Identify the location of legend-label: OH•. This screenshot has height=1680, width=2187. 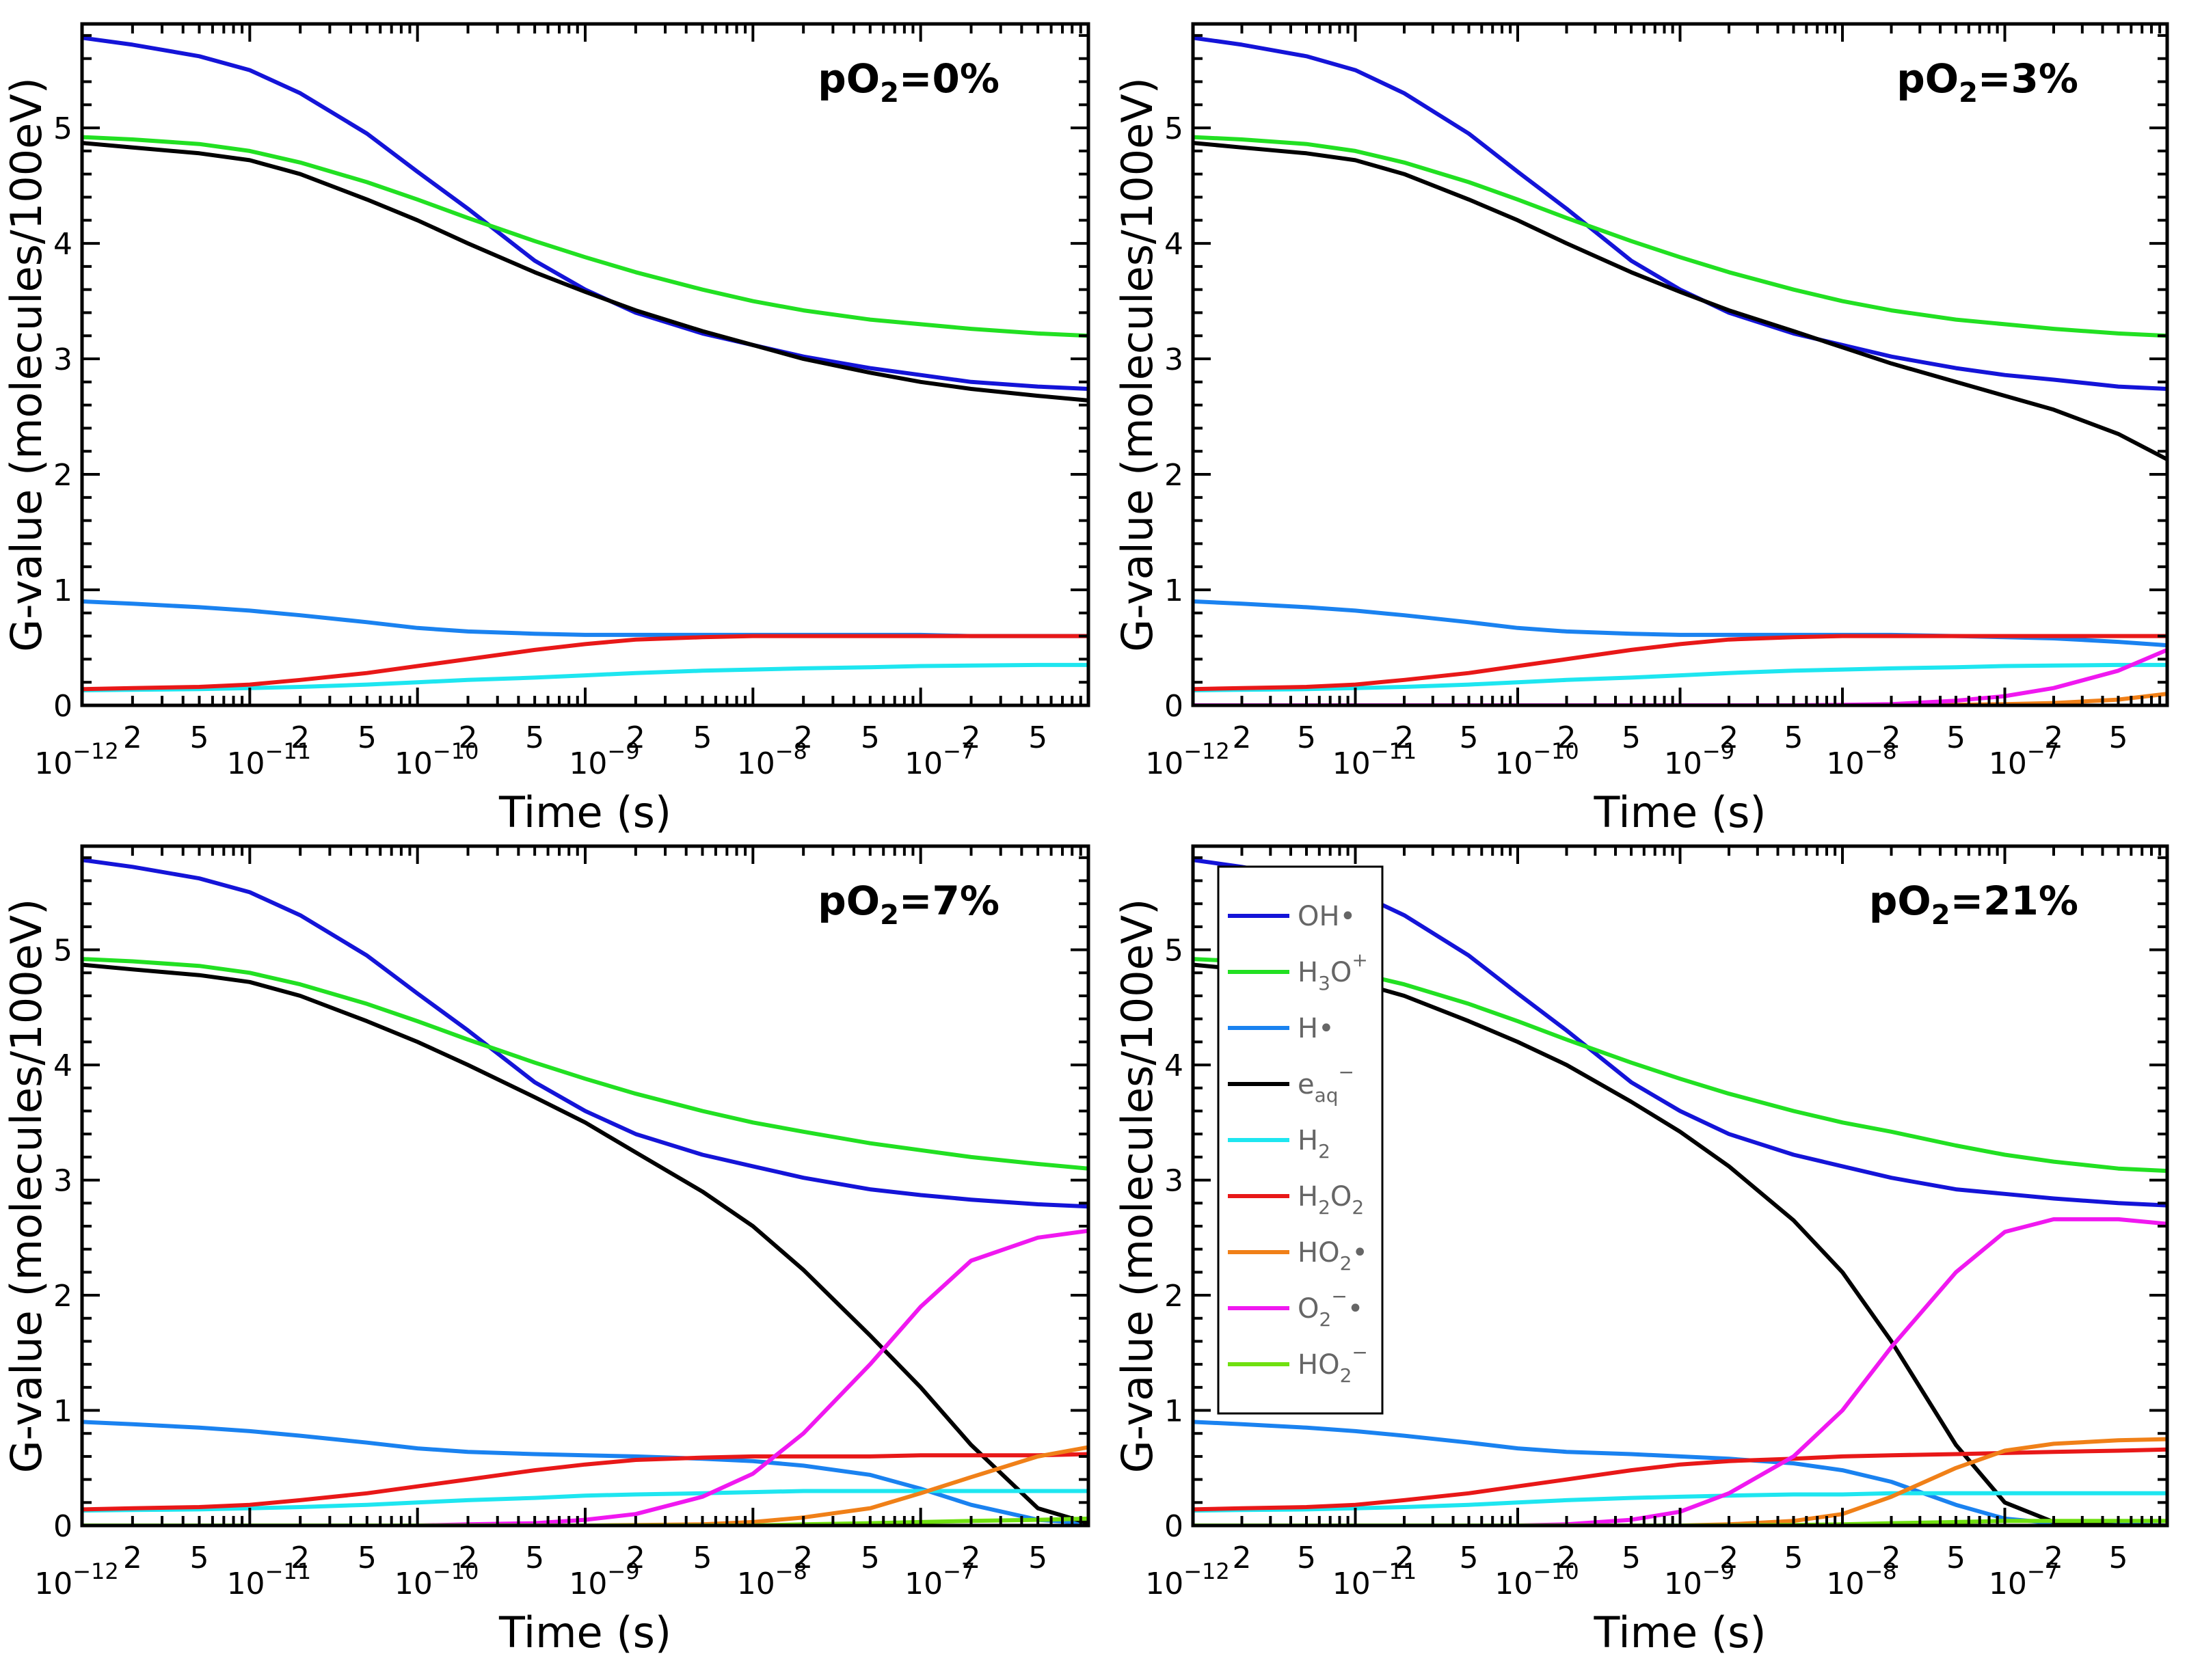
(1327, 916).